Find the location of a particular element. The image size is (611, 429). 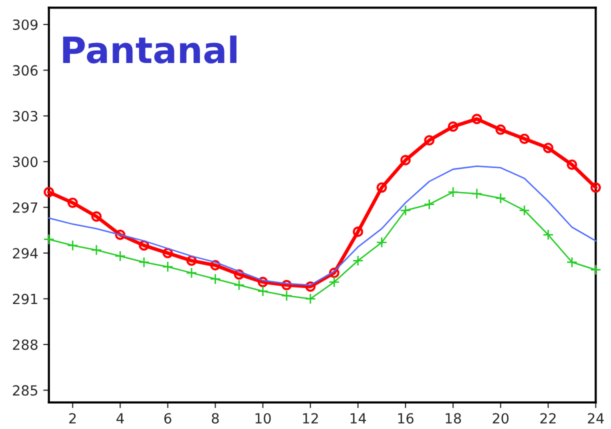

y-tick-label: 300 is located at coordinates (25, 162).